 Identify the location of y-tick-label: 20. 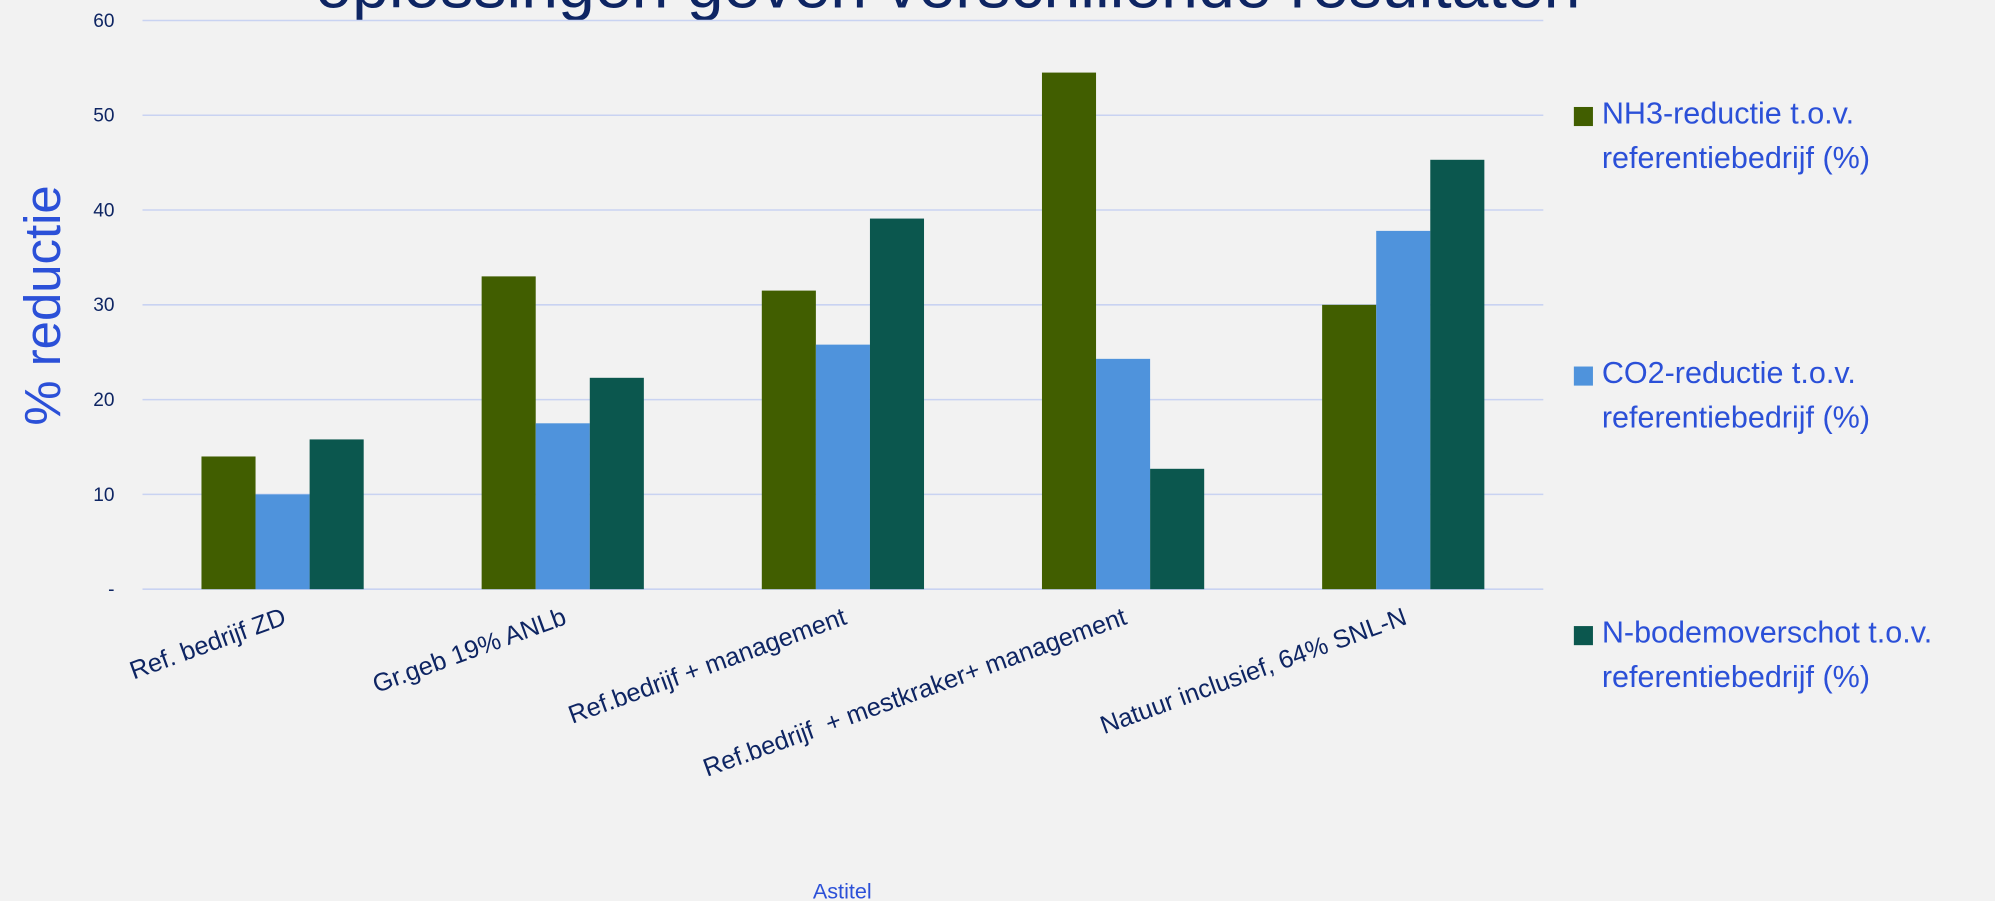
(103, 400).